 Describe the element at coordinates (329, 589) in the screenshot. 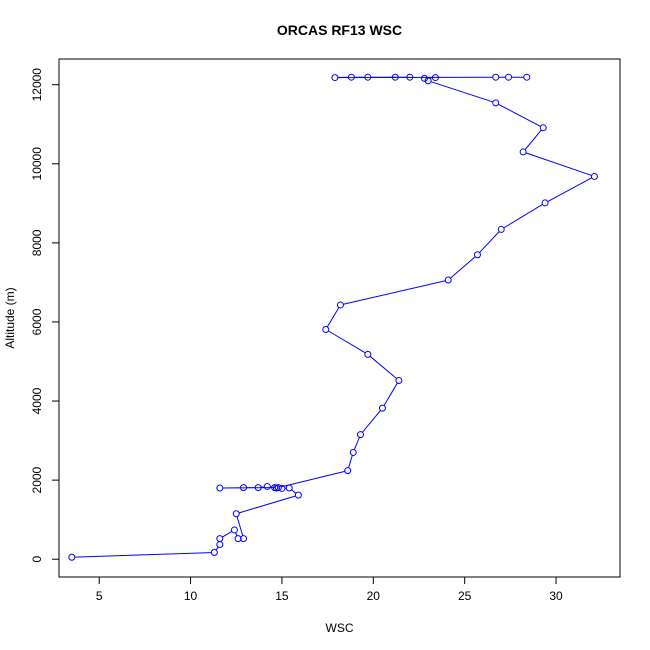

I see `x-axis: 5 10 15 20 25 30` at that location.